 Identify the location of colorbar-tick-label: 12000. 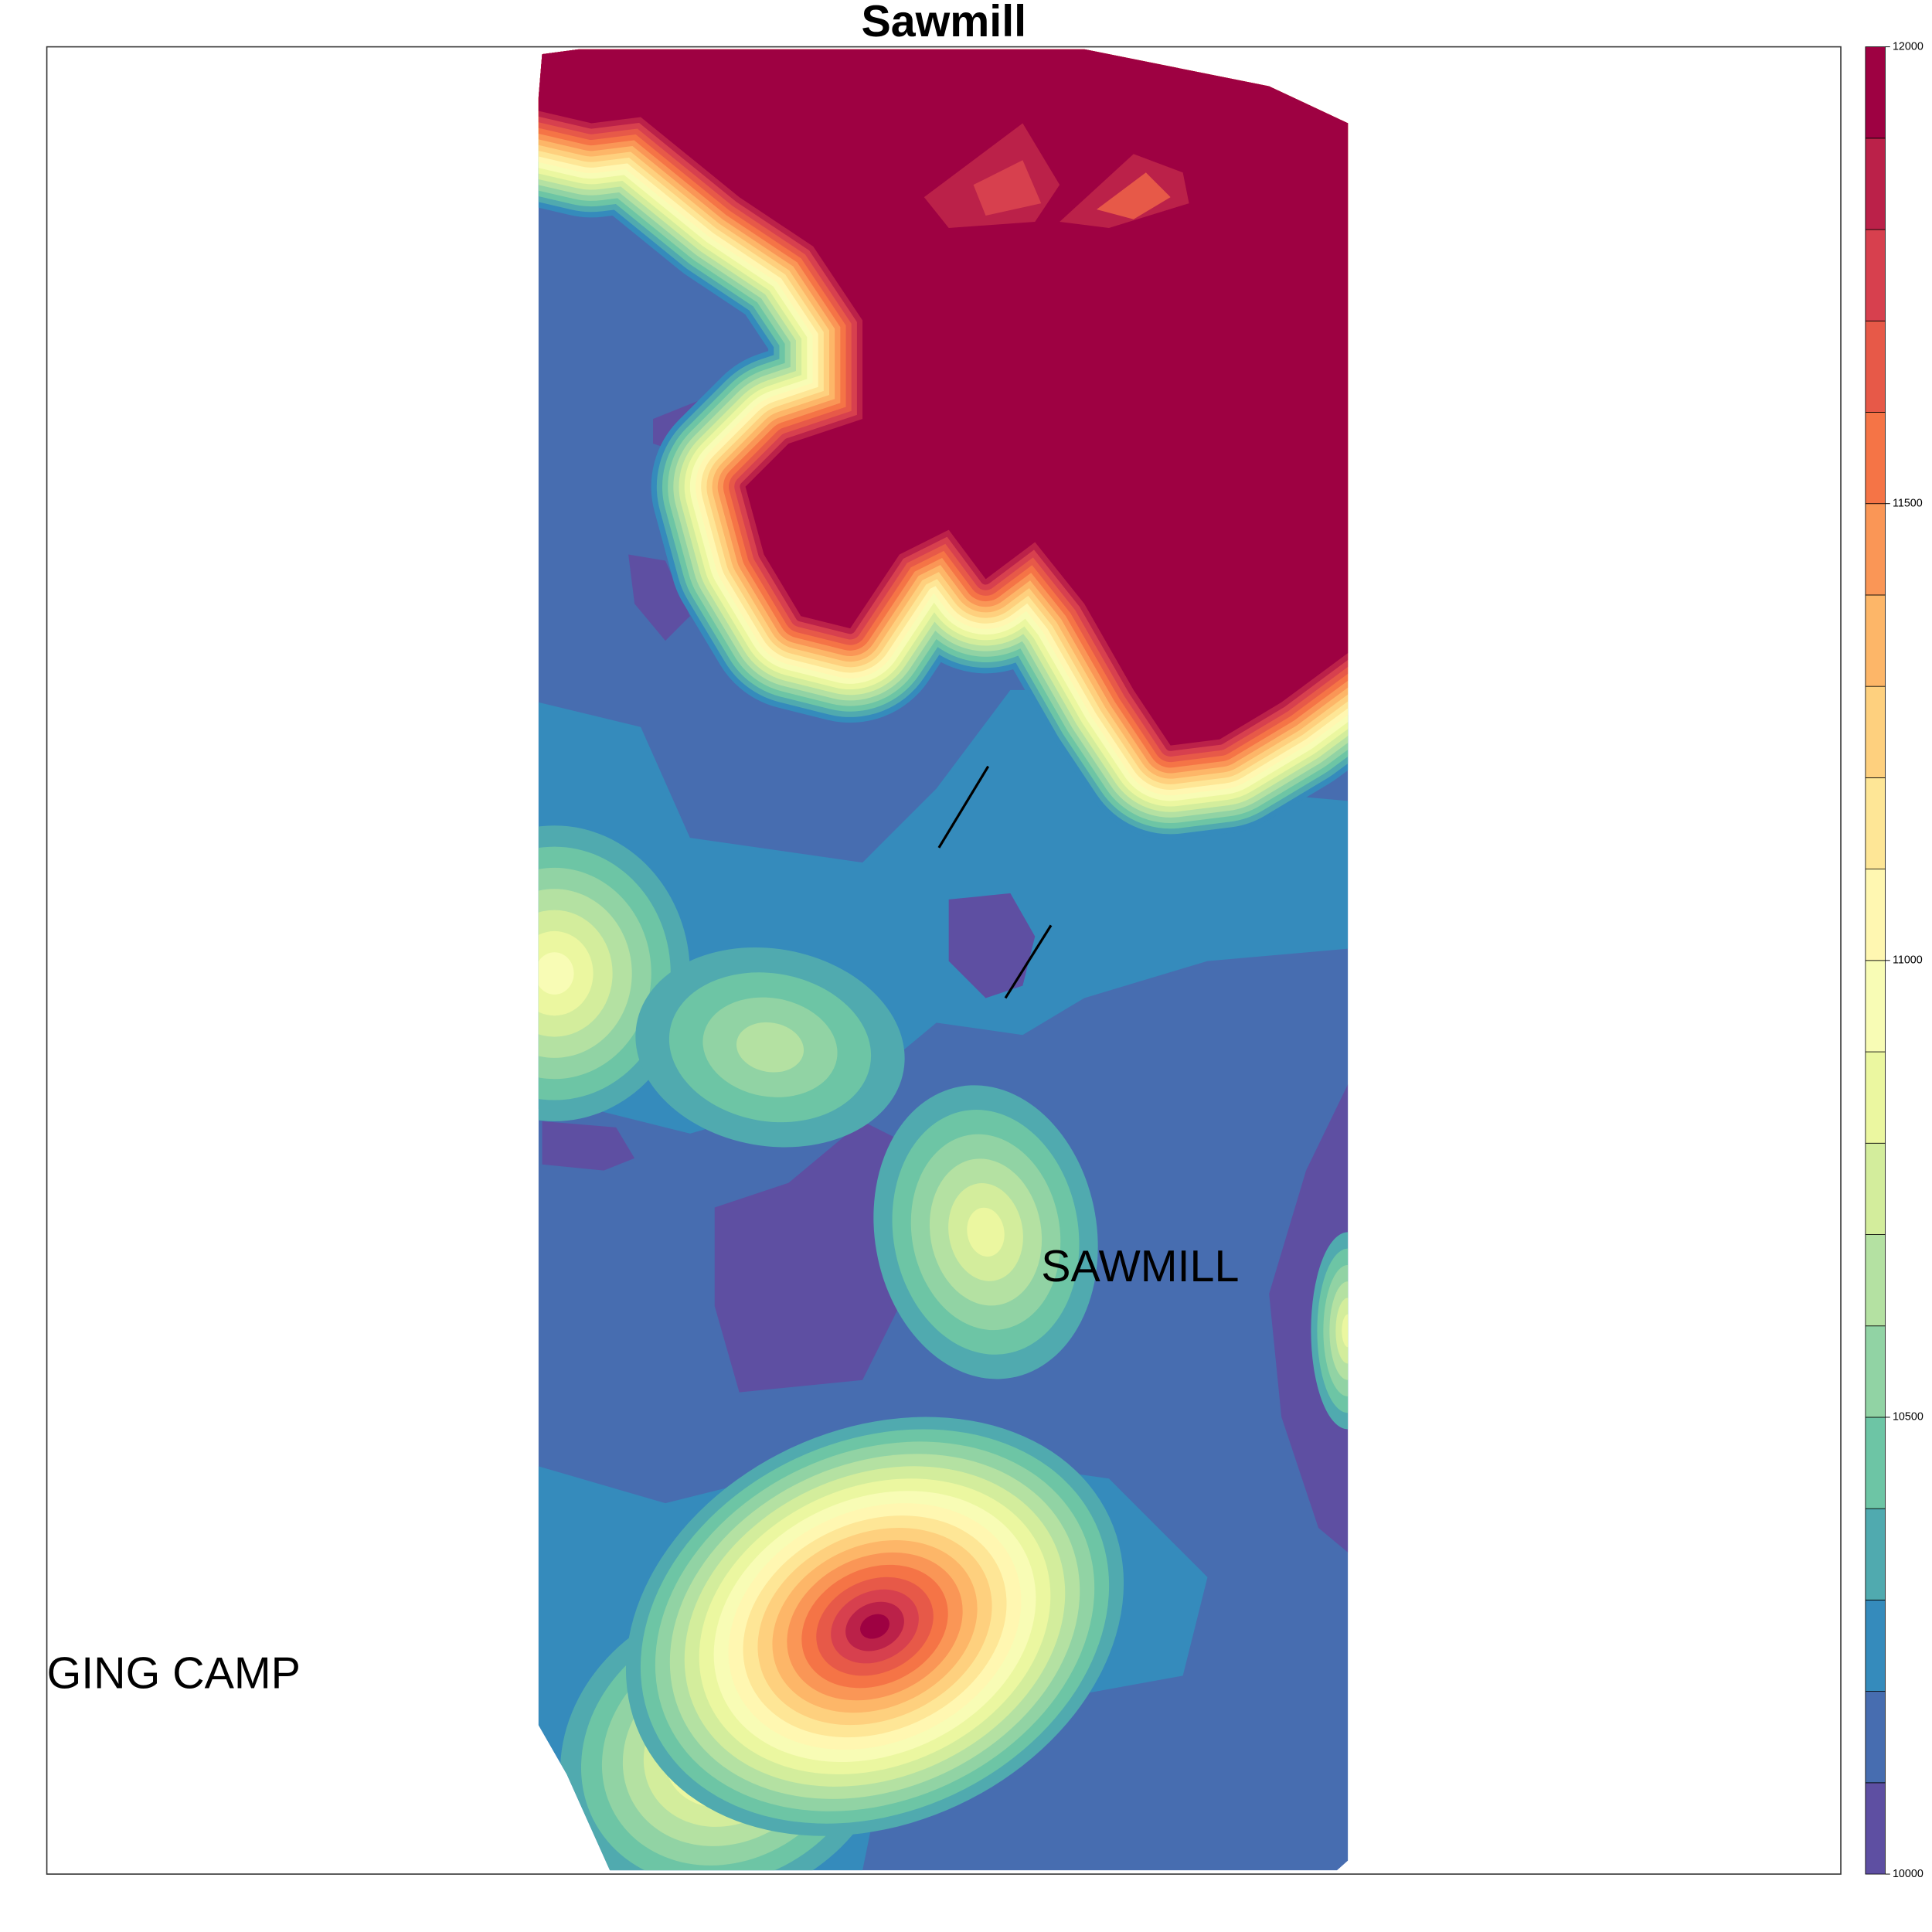
(1908, 47).